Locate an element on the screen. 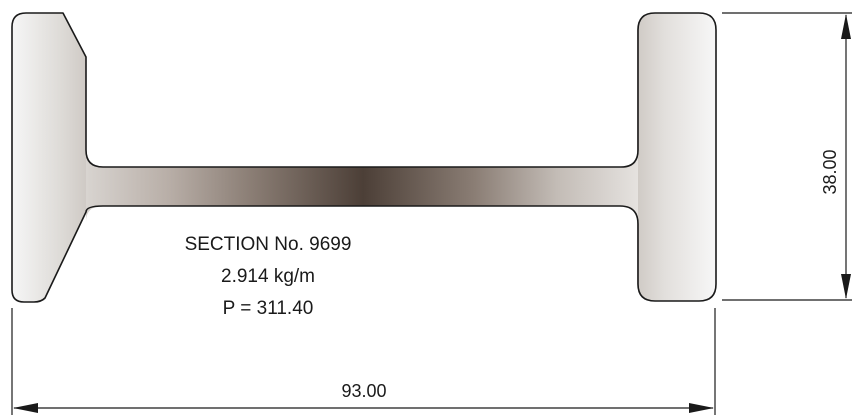 Image resolution: width=852 pixels, height=415 pixels. section-perimeter: P = 311.40 is located at coordinates (268, 308).